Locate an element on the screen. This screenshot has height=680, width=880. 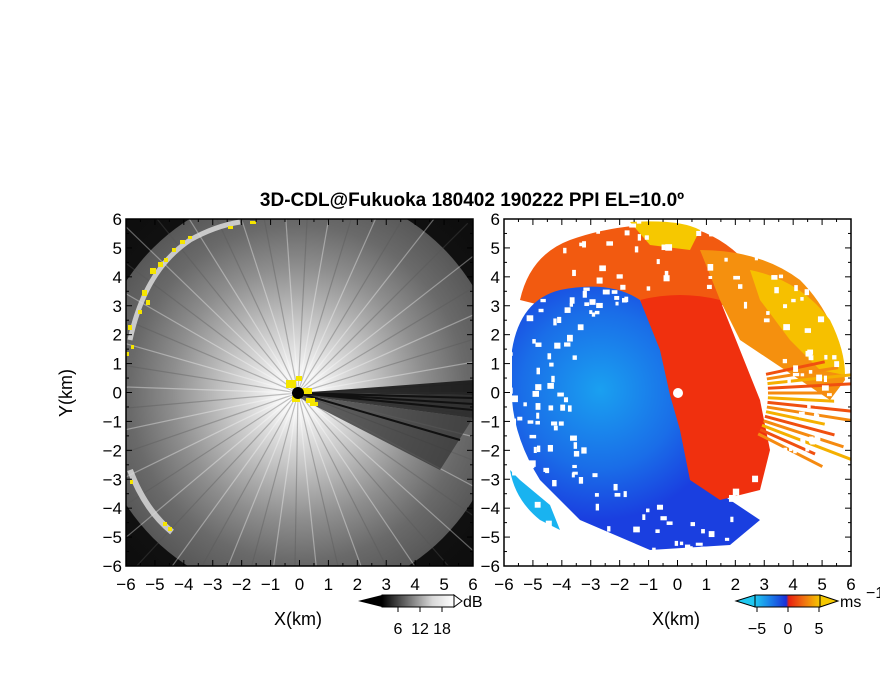
velocity-colorbar-unit-exponent: −1 is located at coordinates (873, 593).